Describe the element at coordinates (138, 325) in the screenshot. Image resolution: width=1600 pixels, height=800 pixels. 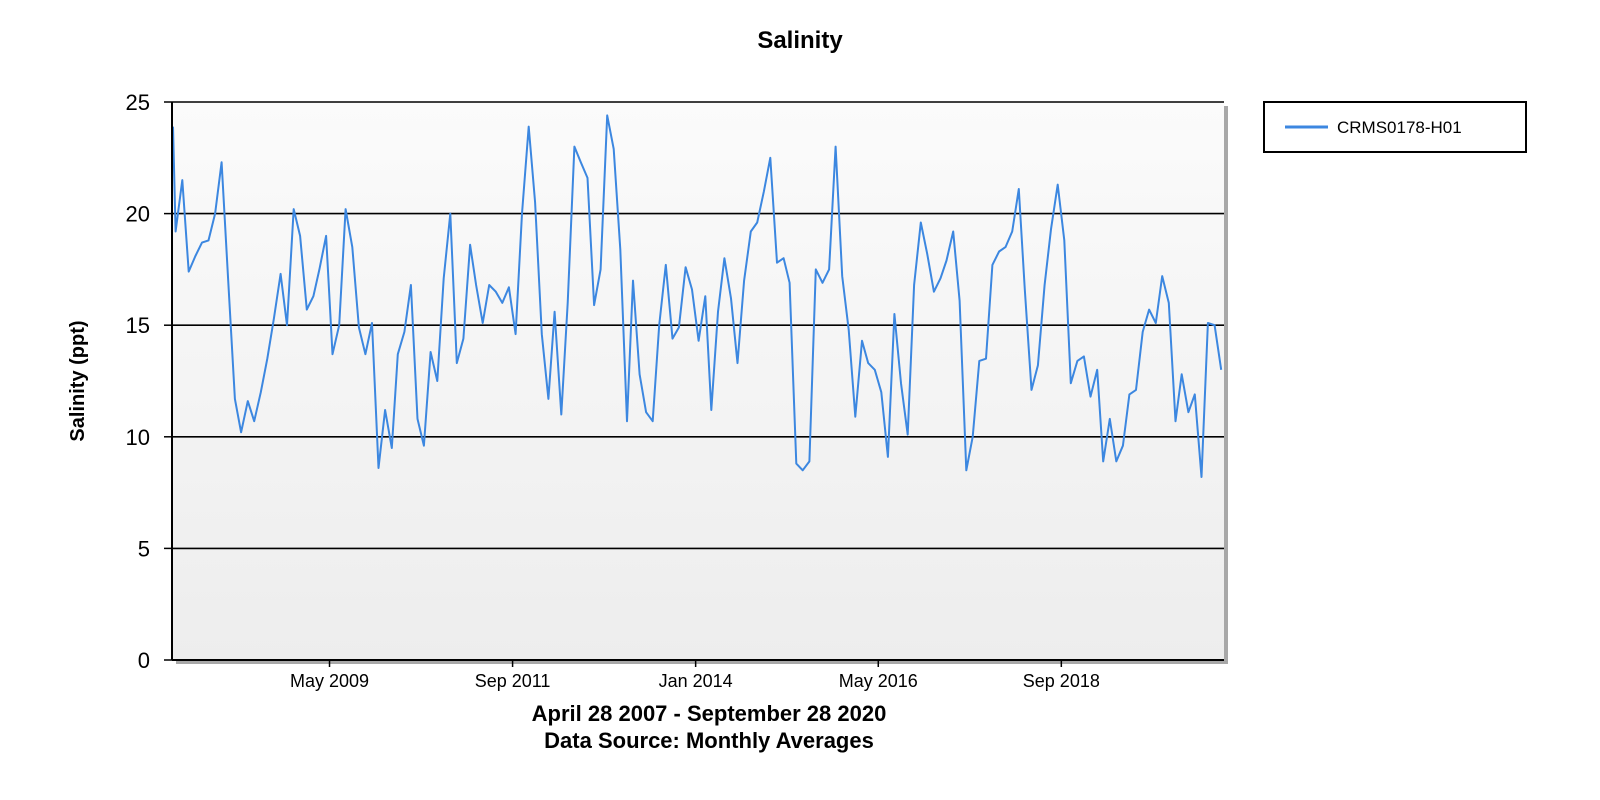
I see `y-tick-label: 15` at that location.